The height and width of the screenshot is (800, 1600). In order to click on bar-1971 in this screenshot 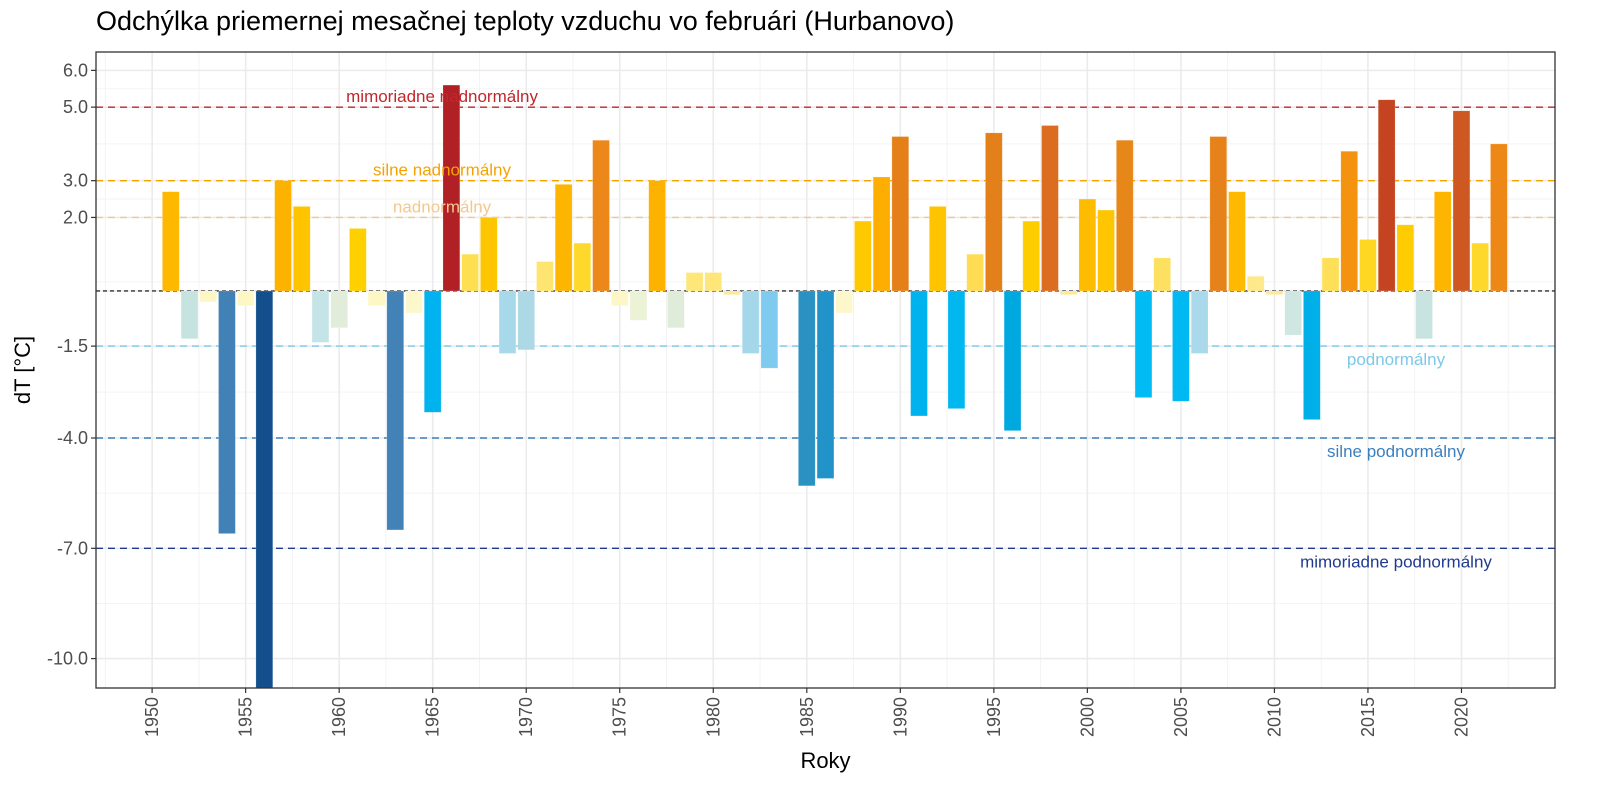, I will do `click(545, 276)`.